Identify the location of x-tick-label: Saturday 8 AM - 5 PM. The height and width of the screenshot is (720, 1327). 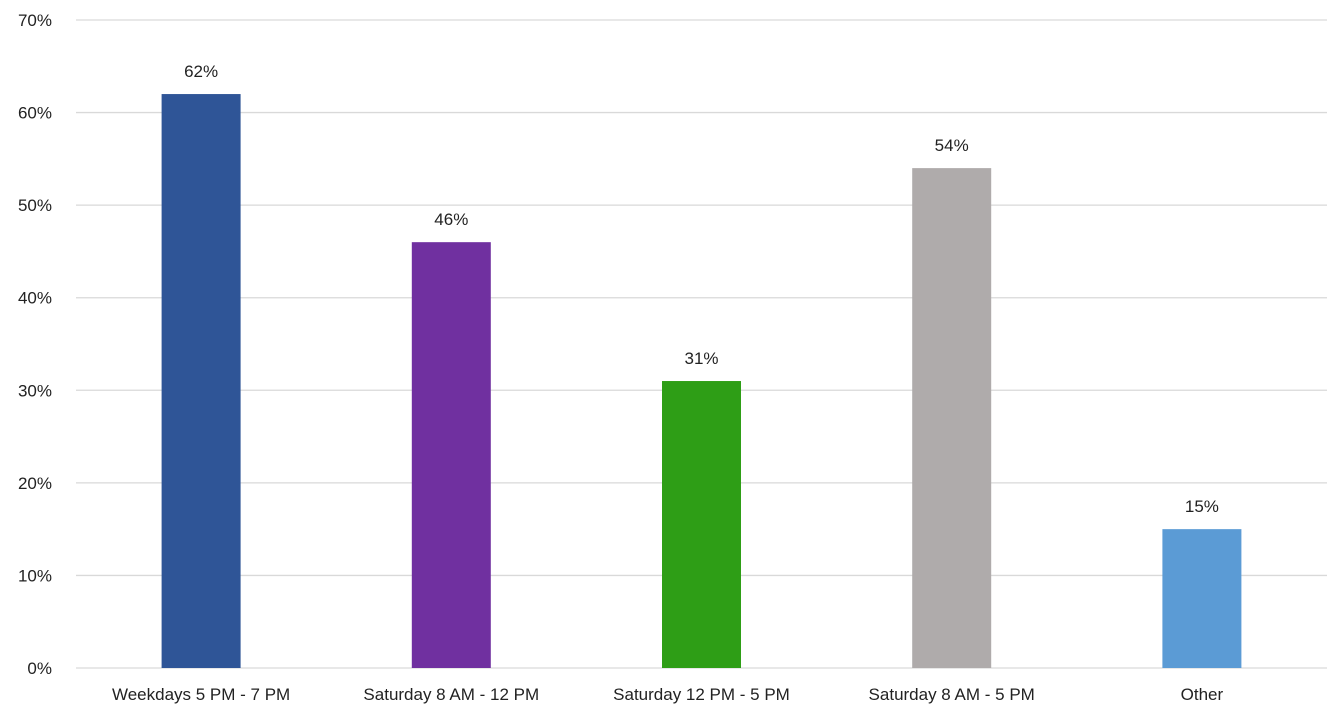
(952, 694).